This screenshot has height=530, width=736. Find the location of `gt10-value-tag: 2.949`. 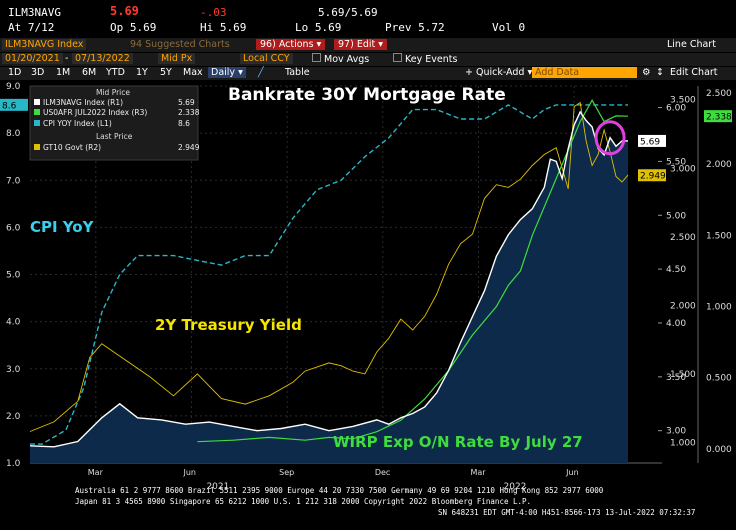

gt10-value-tag: 2.949 is located at coordinates (653, 177).